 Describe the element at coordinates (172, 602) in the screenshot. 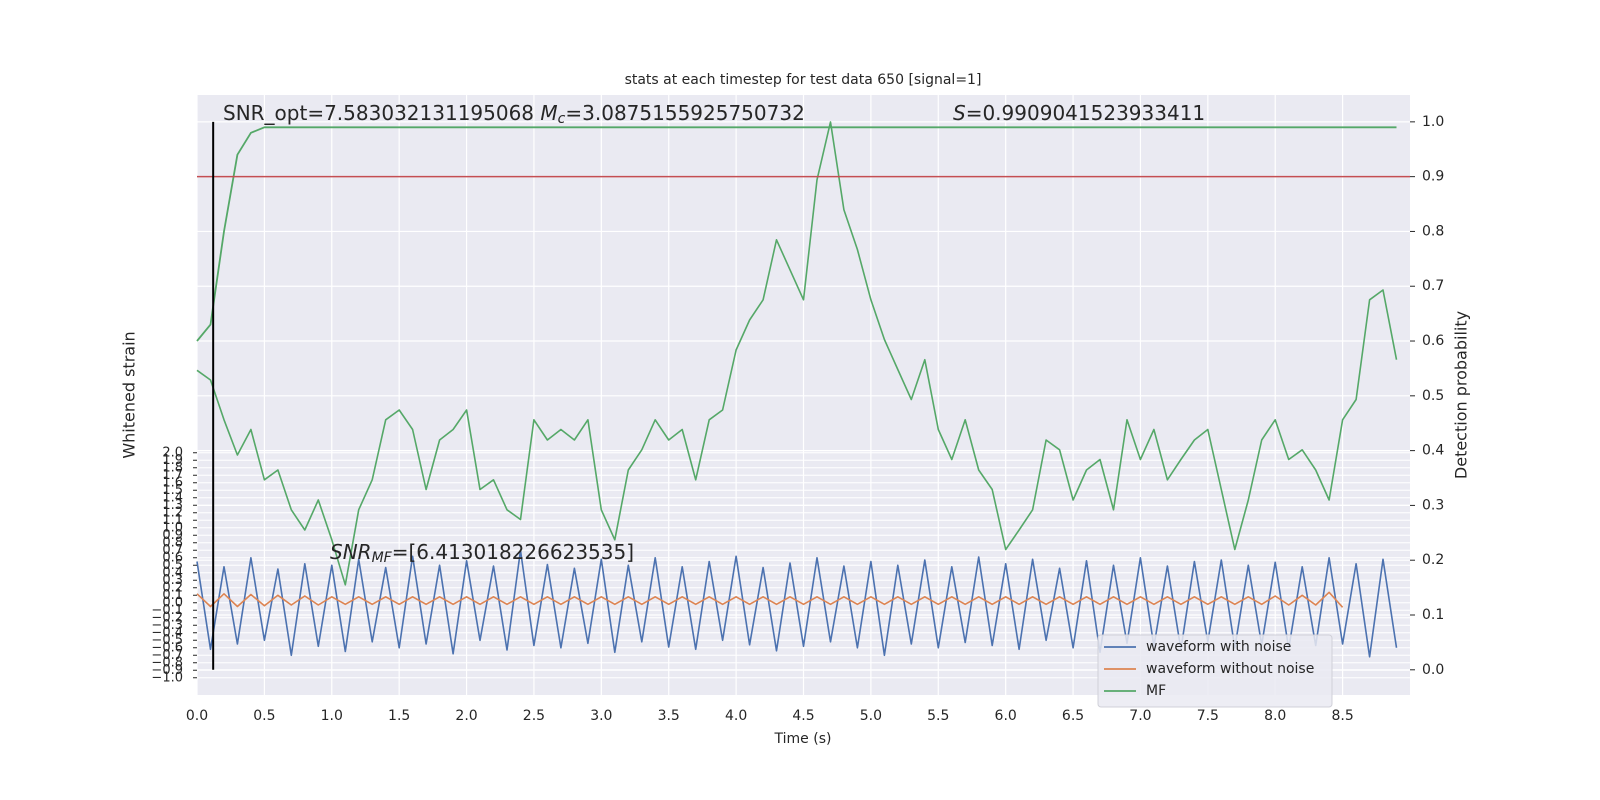

I see `y-tick-label: 0.0` at that location.